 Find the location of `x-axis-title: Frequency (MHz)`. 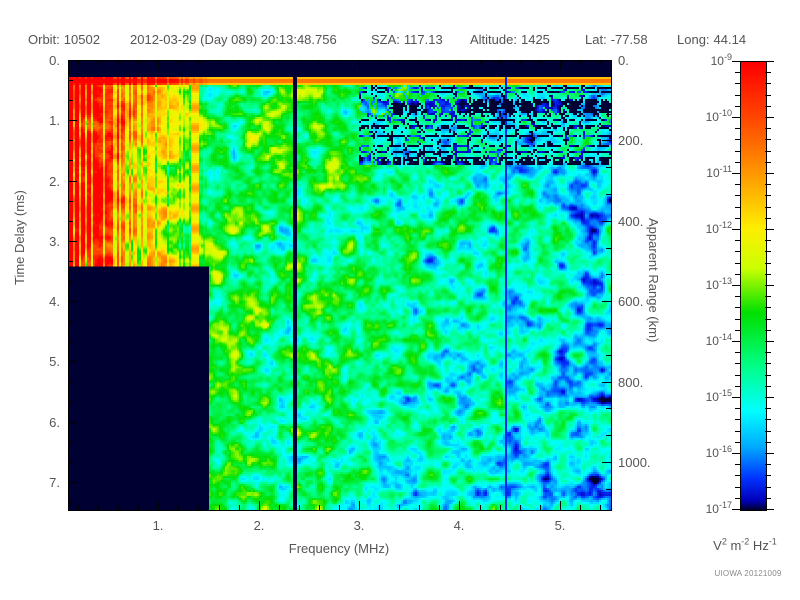

x-axis-title: Frequency (MHz) is located at coordinates (339, 548).